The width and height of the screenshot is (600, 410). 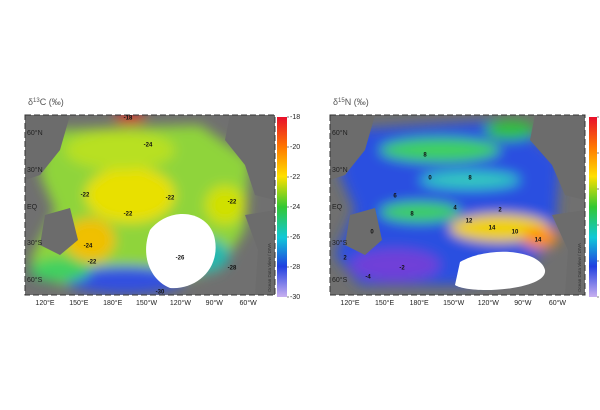 What do you see at coordinates (160, 293) in the screenshot?
I see `contour-label: -30` at bounding box center [160, 293].